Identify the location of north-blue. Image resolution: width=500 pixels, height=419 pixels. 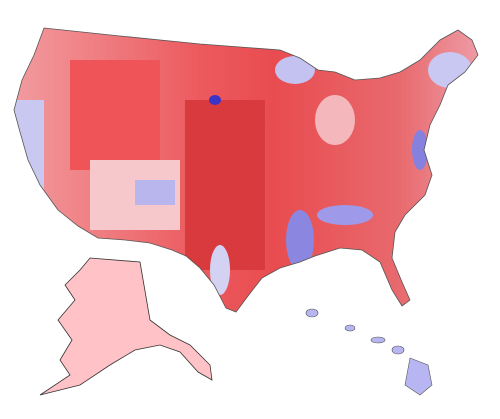
(295, 70).